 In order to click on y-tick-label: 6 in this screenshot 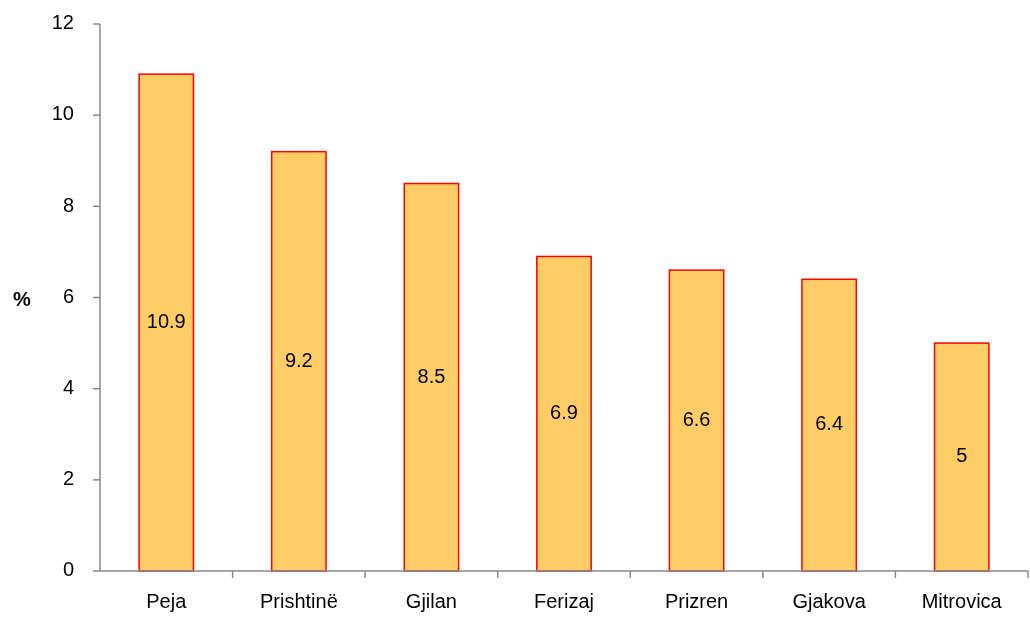, I will do `click(68, 295)`.